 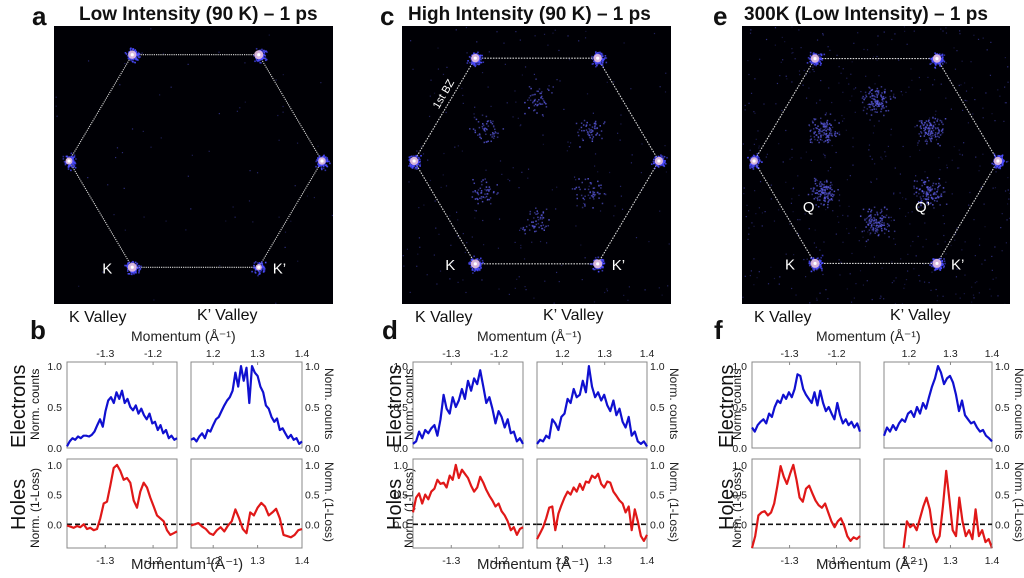 I want to click on momentum-axis-label-bottom: Momentum (Å⁻¹), so click(x=533, y=564).